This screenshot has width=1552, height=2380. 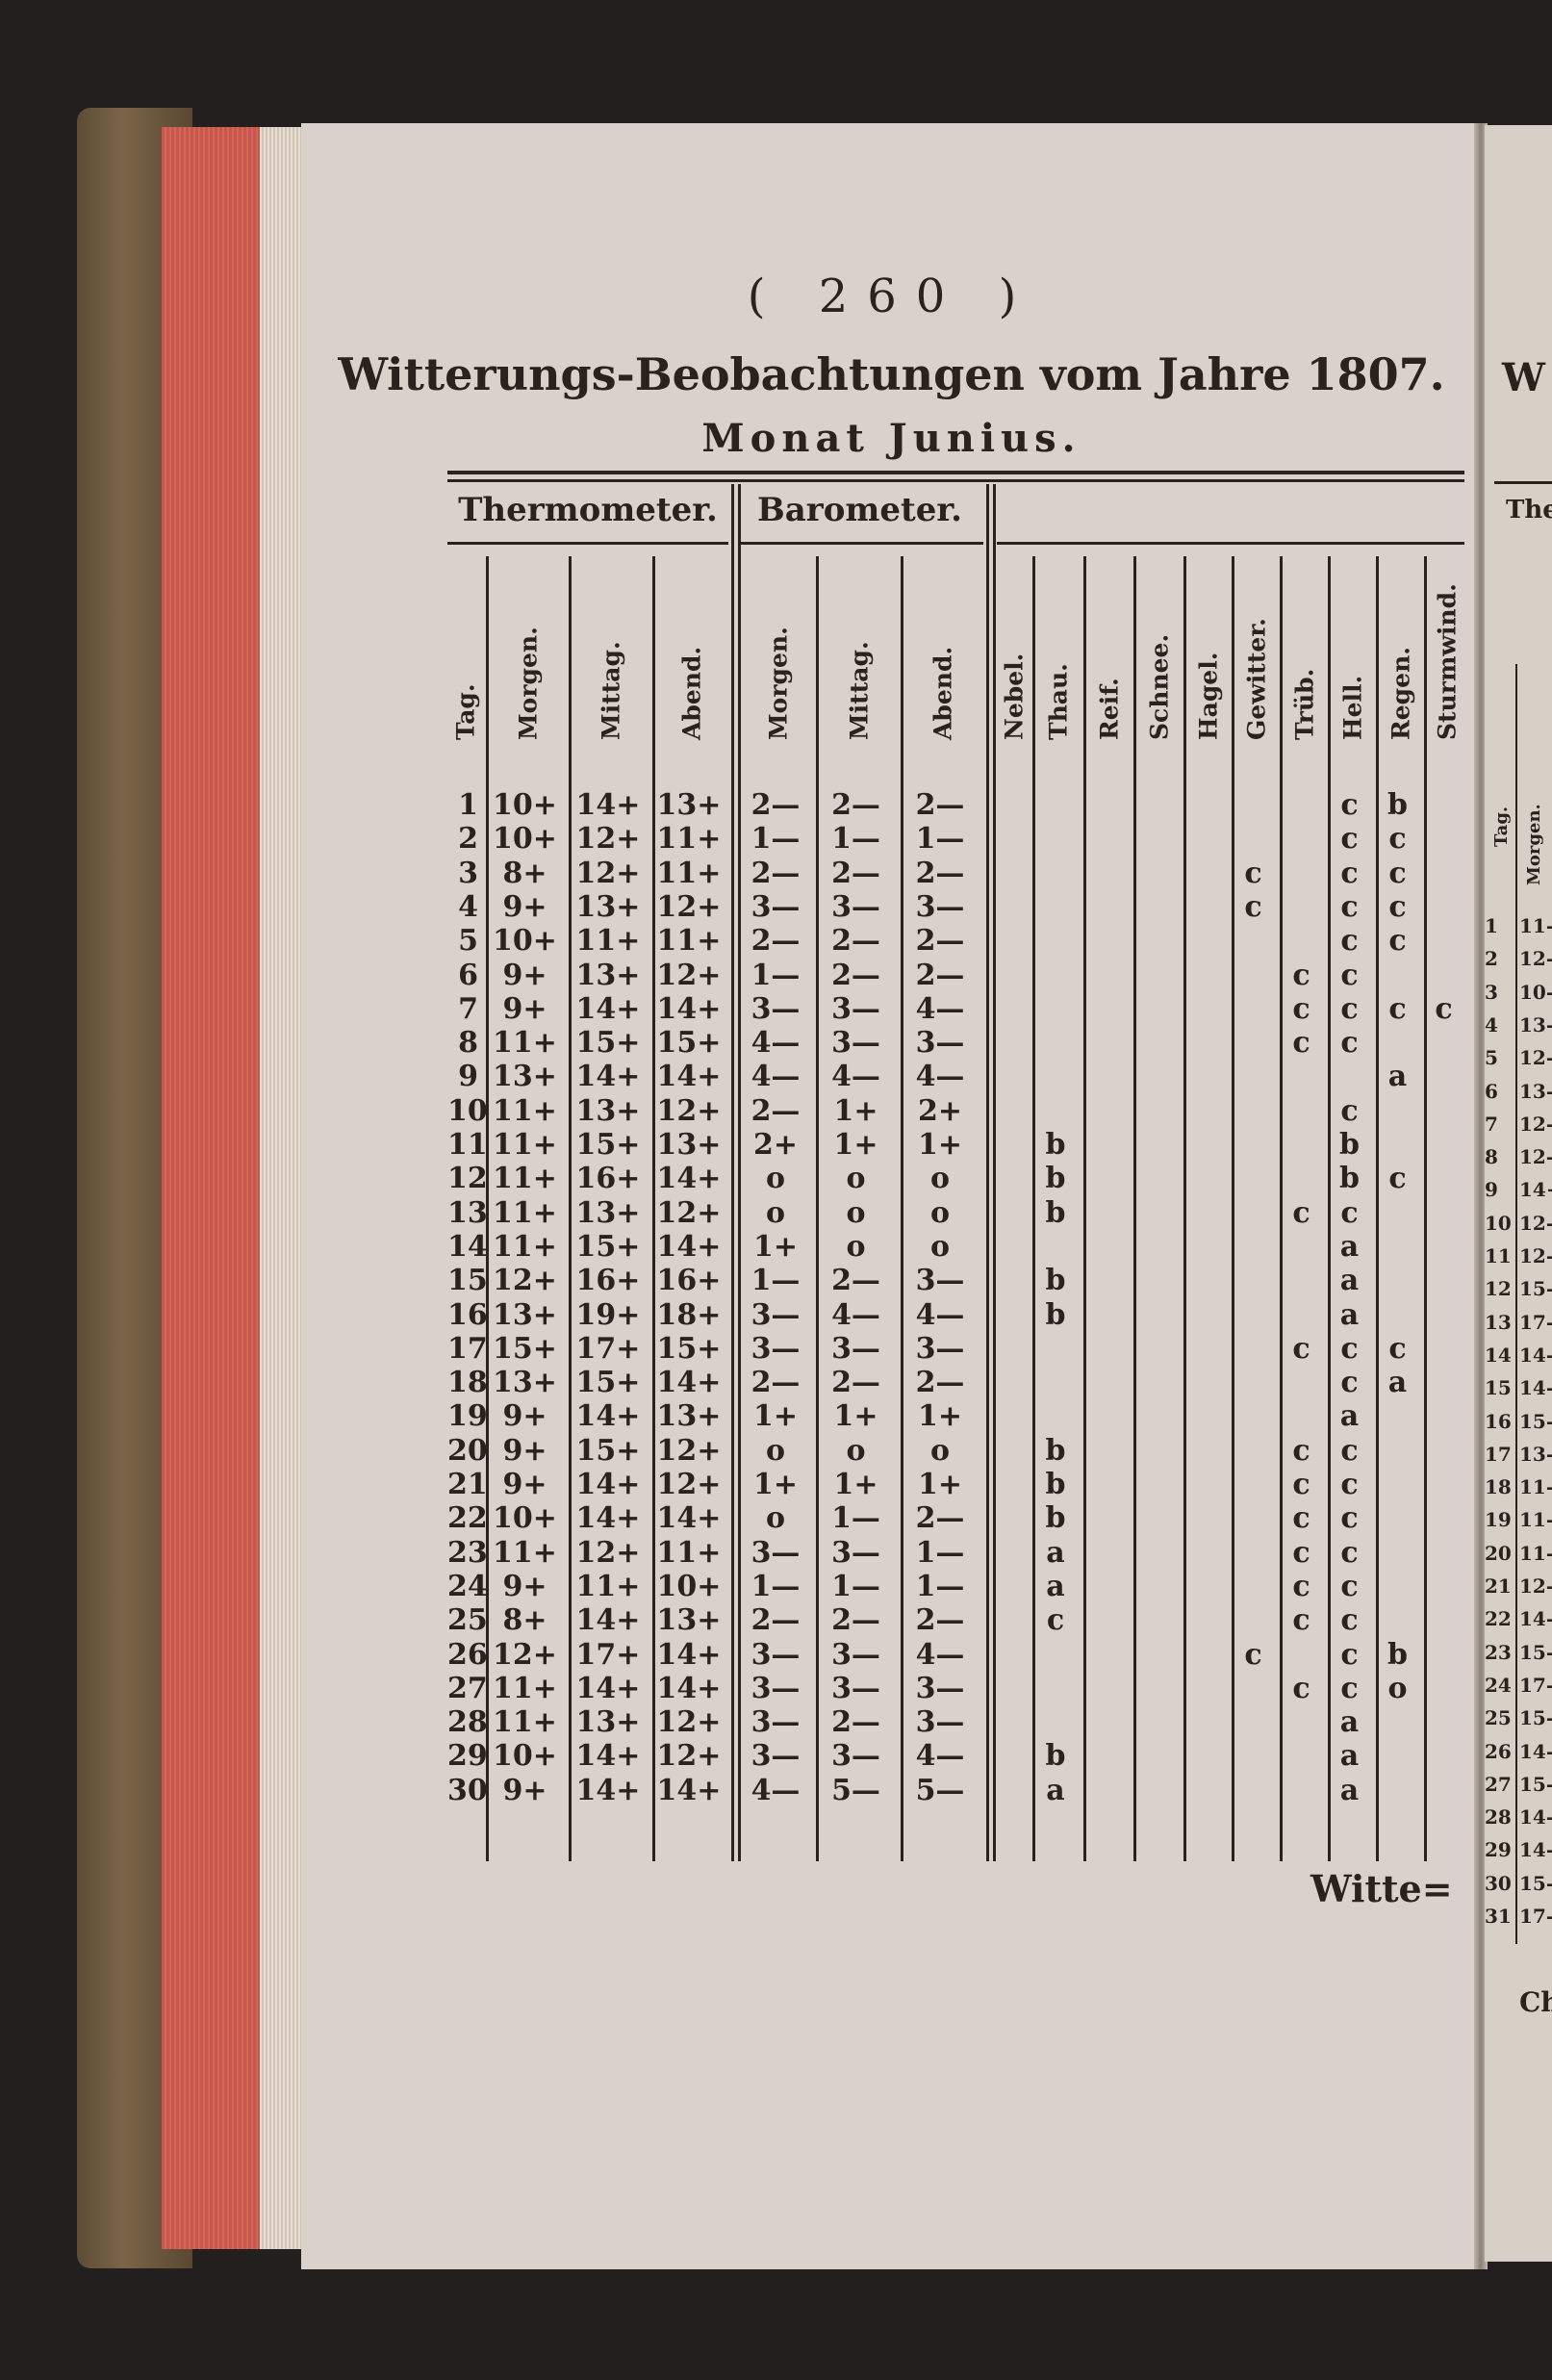 What do you see at coordinates (1498, 1388) in the screenshot?
I see `right-day-number: 15` at bounding box center [1498, 1388].